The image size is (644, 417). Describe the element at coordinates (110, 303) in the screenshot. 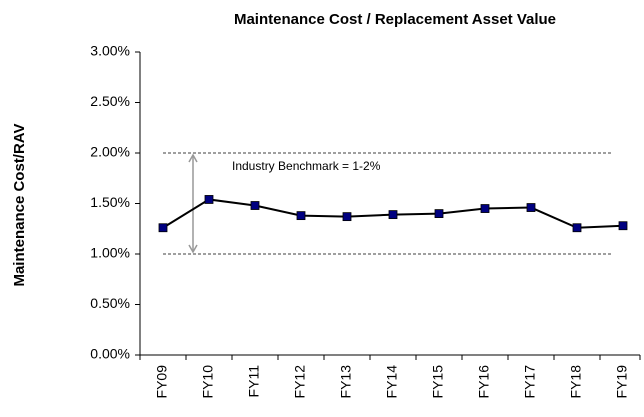

I see `y-tick-label: 0.50%` at that location.